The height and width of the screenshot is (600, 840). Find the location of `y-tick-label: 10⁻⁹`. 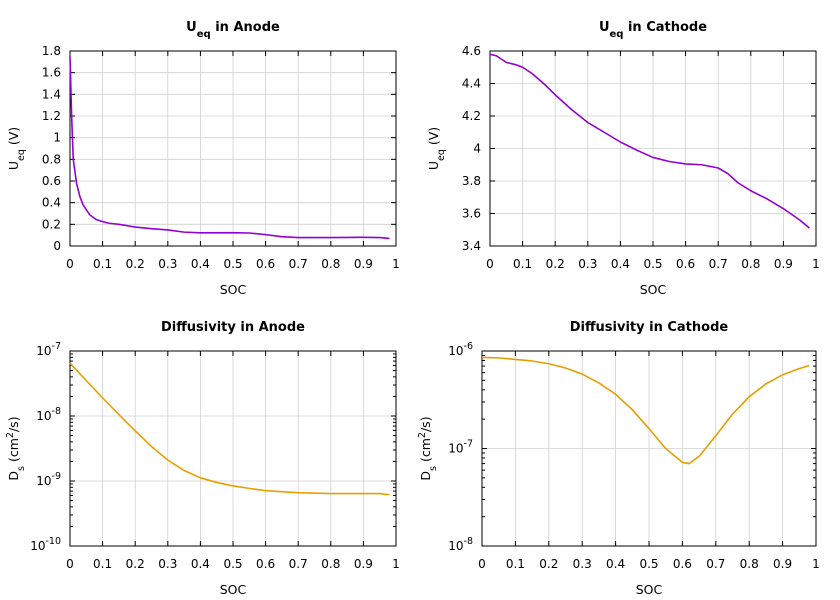

y-tick-label: 10⁻⁹ is located at coordinates (48, 479).